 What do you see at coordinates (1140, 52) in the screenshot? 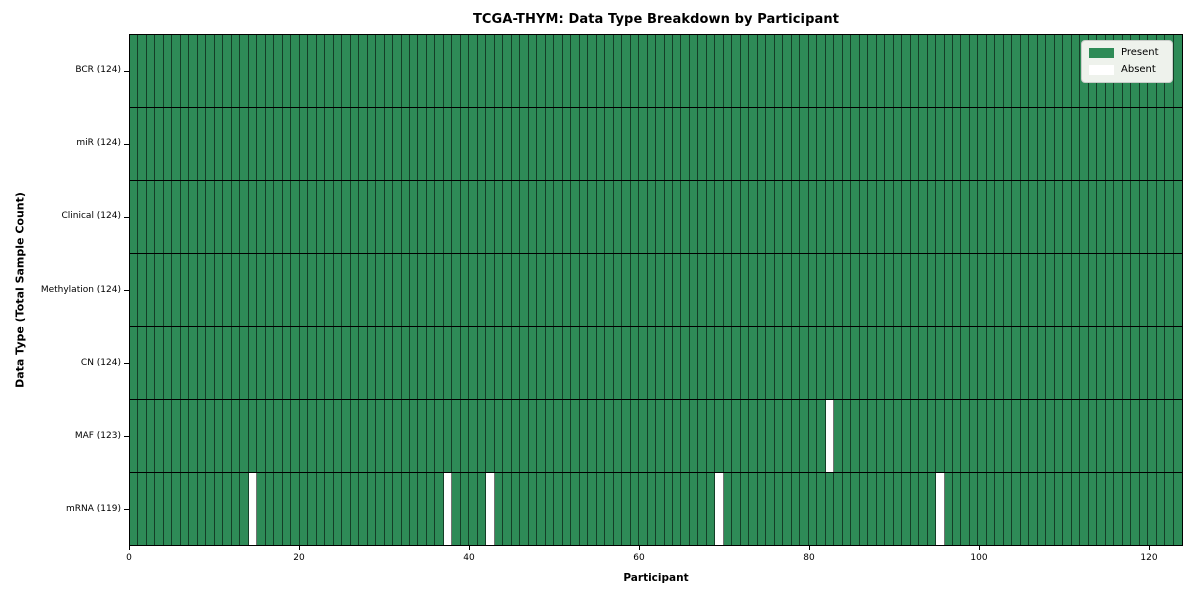
I see `legend-label-present: Present` at bounding box center [1140, 52].